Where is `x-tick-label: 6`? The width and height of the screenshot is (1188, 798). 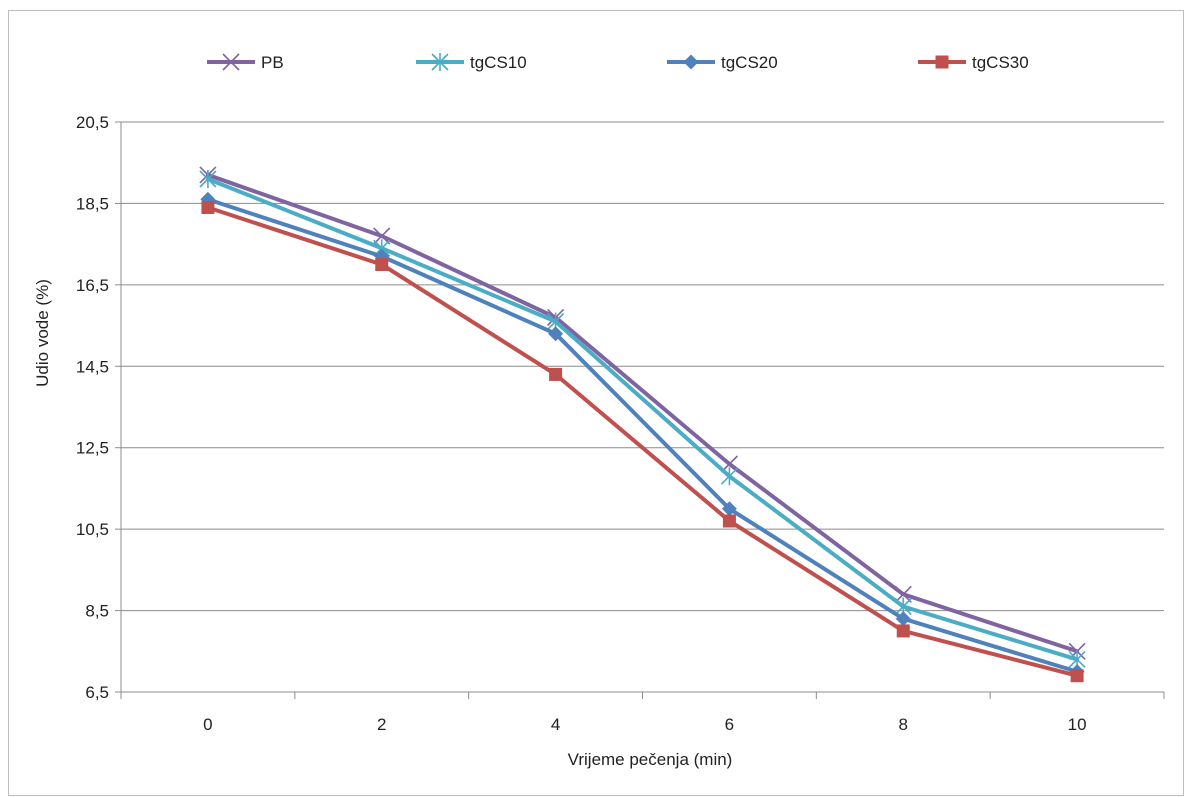 x-tick-label: 6 is located at coordinates (729, 724).